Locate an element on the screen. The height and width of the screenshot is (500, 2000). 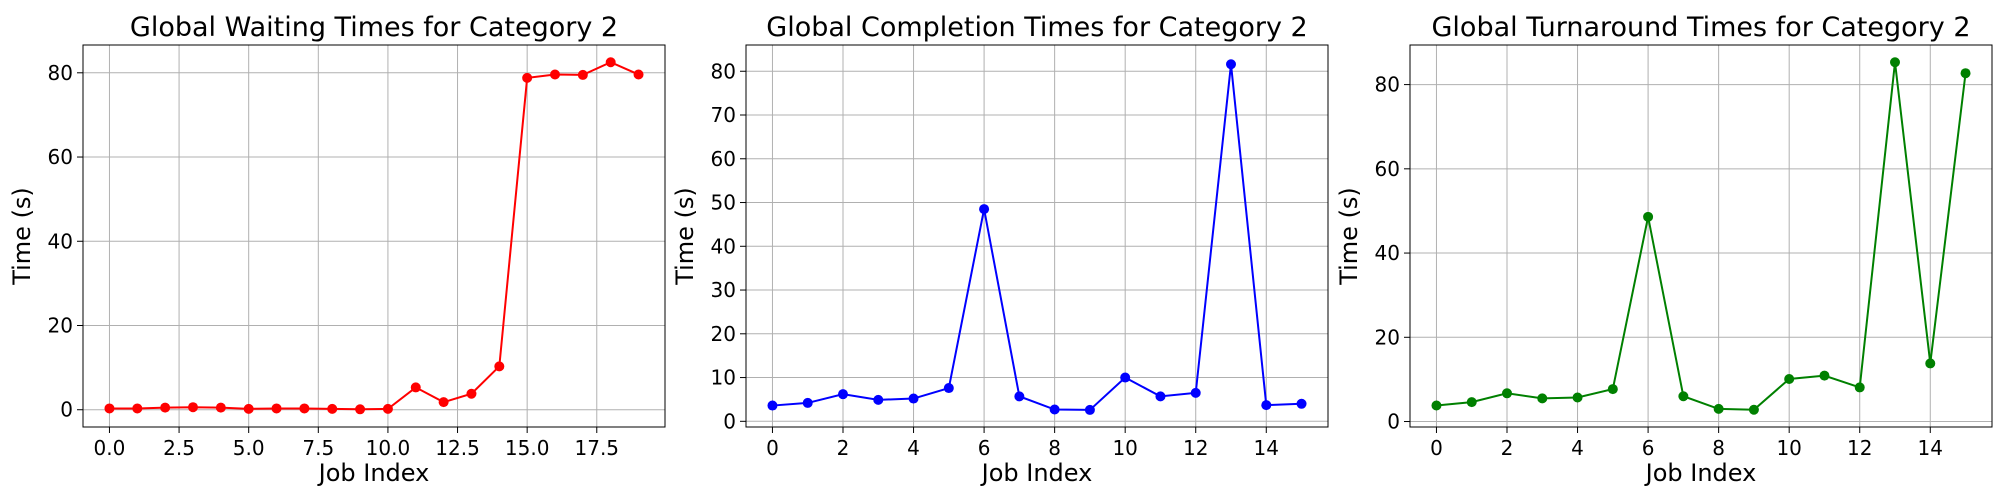
chart-title: Global Turnaround Times for Category 2 is located at coordinates (1701, 27).